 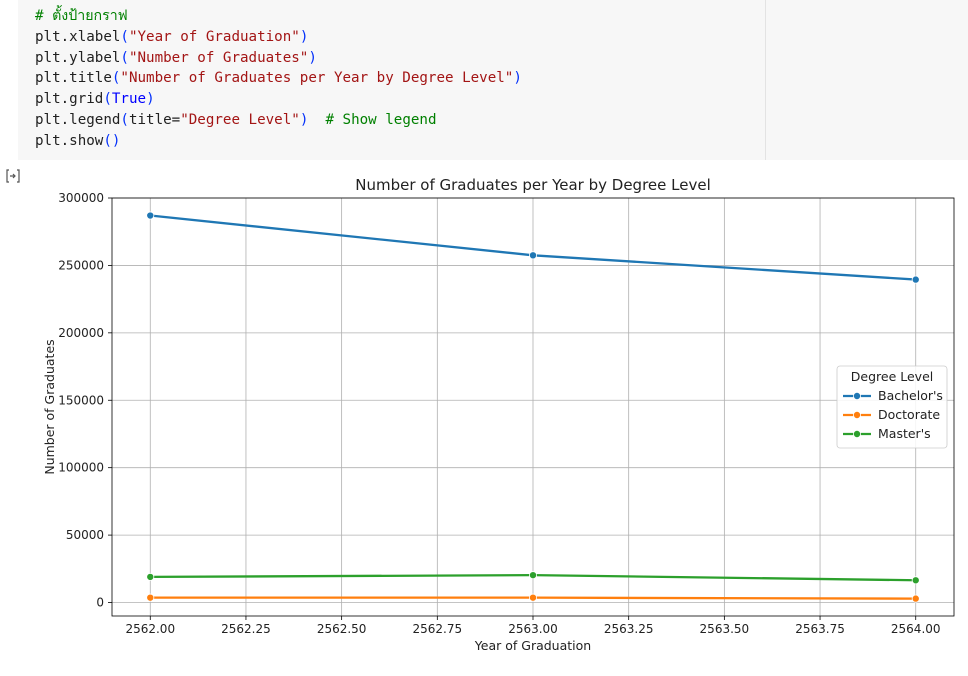 What do you see at coordinates (214, 36) in the screenshot?
I see `code-token: "Year of Graduation"` at bounding box center [214, 36].